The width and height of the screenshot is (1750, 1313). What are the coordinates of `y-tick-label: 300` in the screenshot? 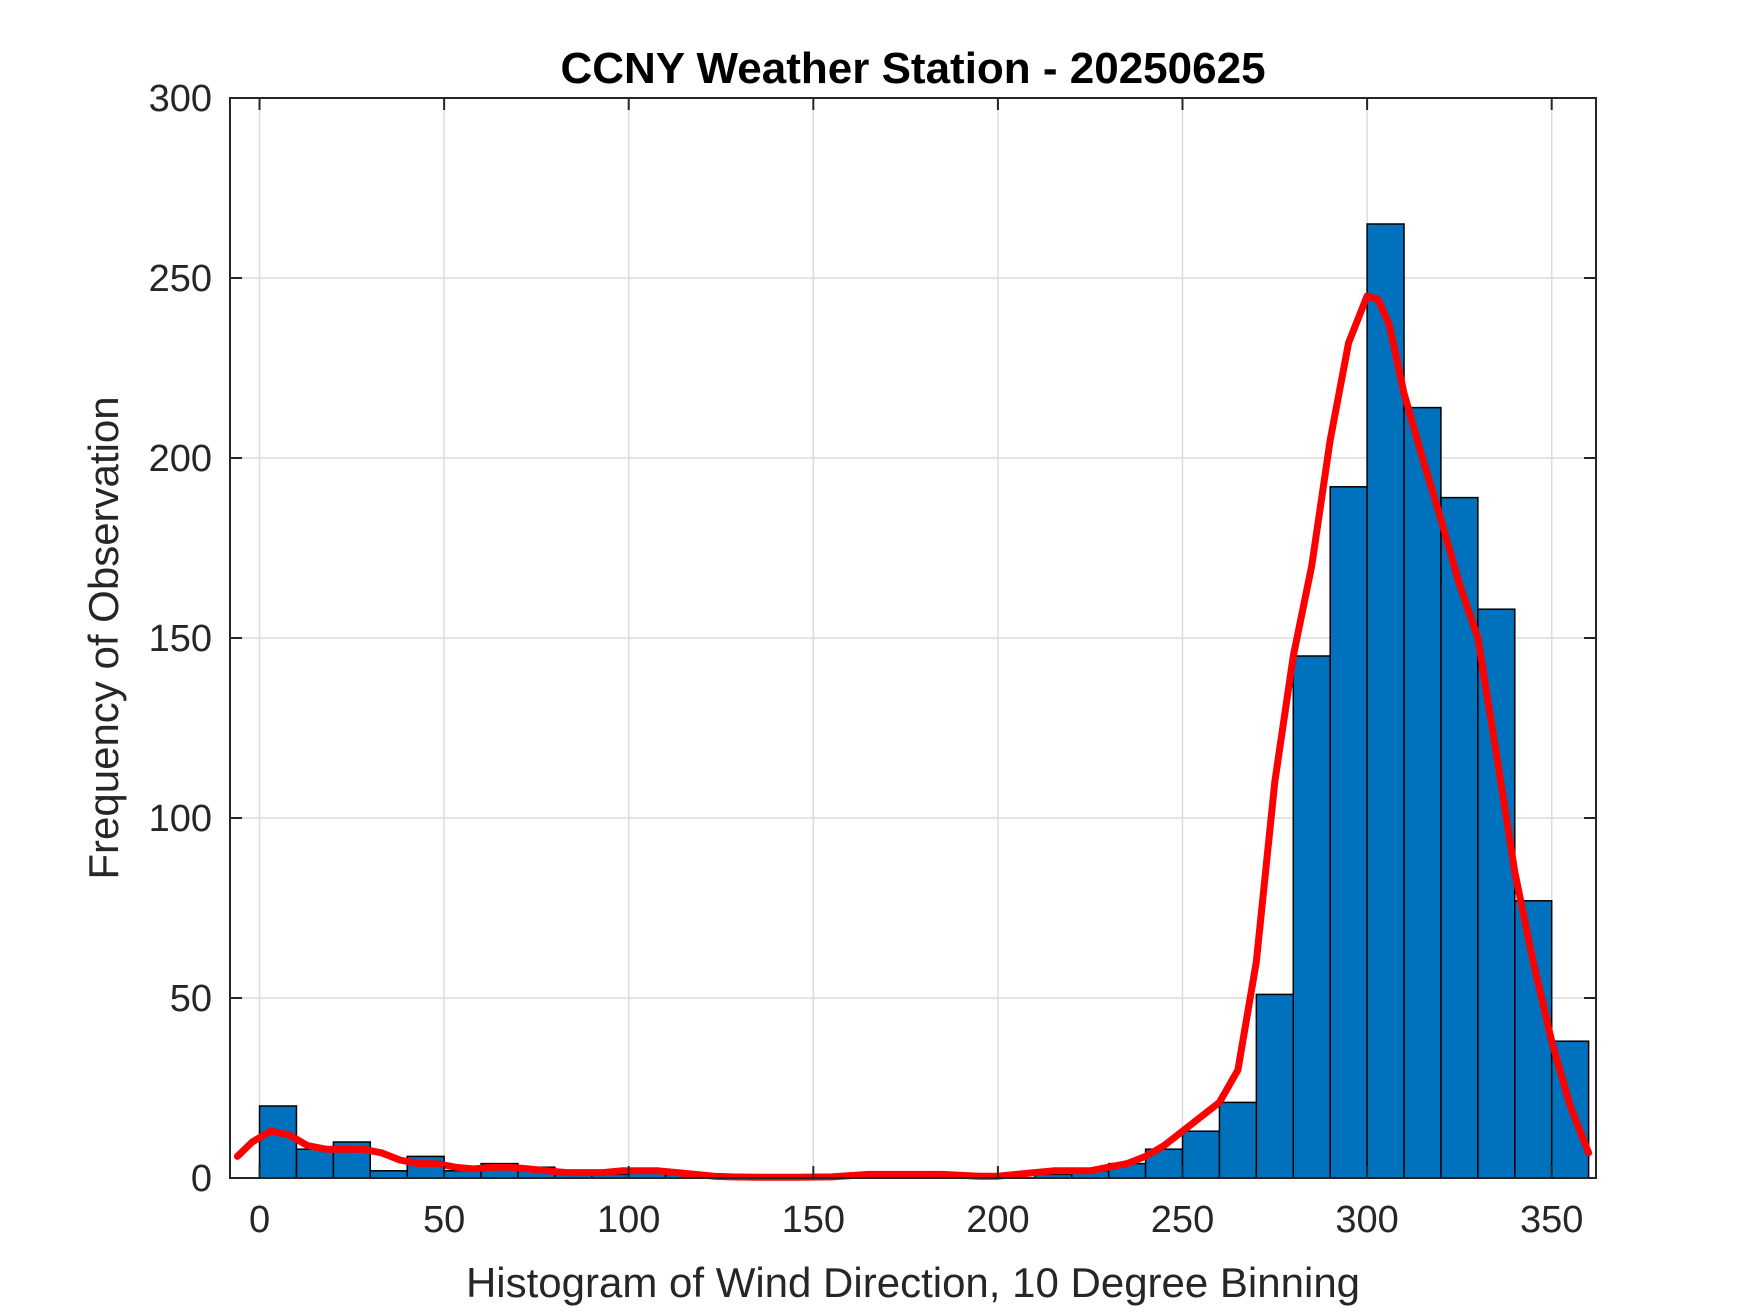 It's located at (180, 99).